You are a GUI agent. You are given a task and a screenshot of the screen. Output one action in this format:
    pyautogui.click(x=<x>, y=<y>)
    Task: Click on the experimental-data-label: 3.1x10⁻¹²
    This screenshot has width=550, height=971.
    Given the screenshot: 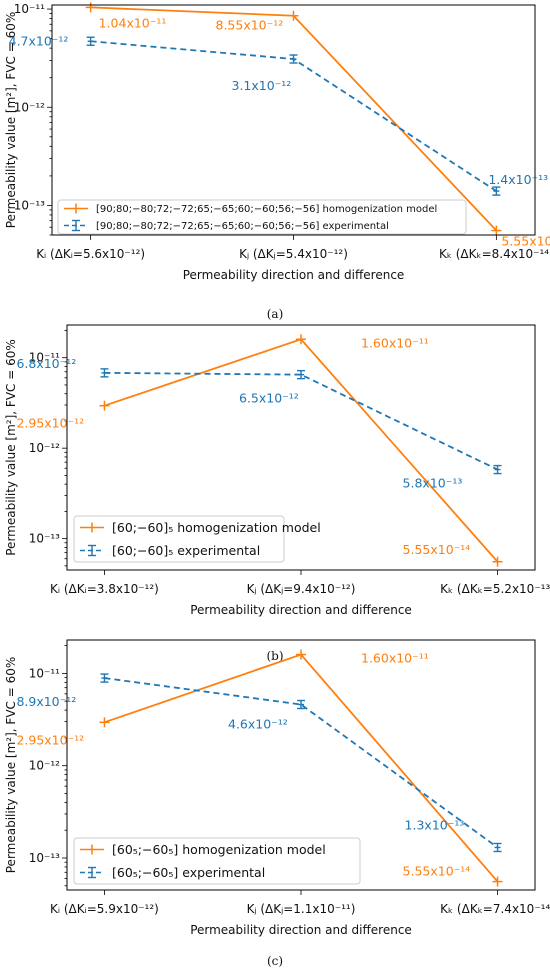 What is the action you would take?
    pyautogui.click(x=262, y=85)
    